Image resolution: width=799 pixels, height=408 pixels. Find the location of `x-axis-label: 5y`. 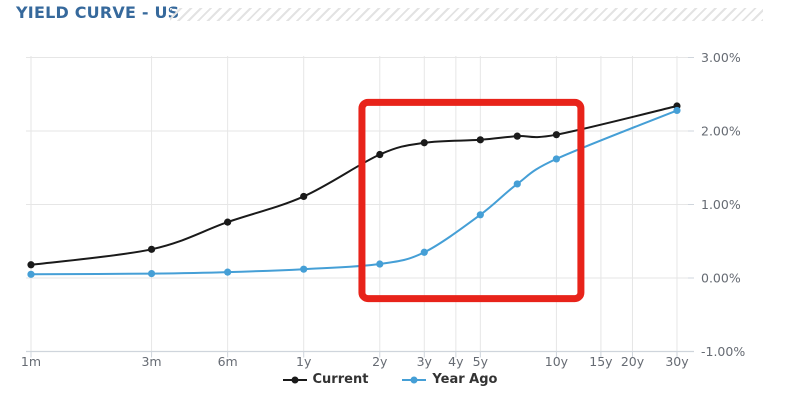

x-axis-label: 5y is located at coordinates (481, 361).